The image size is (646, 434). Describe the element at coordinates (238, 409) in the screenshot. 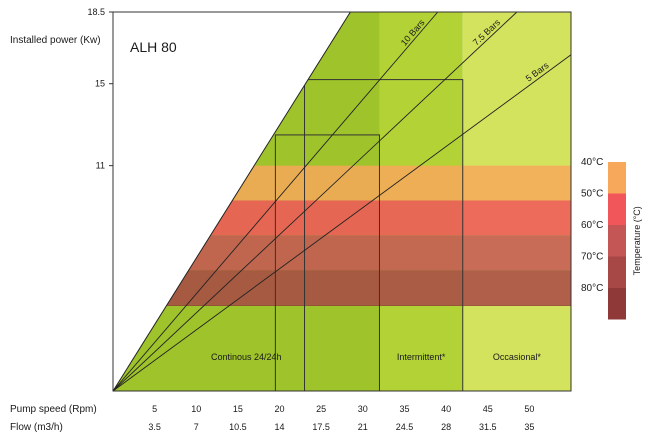

I see `speed-tick-label-2: 15` at that location.